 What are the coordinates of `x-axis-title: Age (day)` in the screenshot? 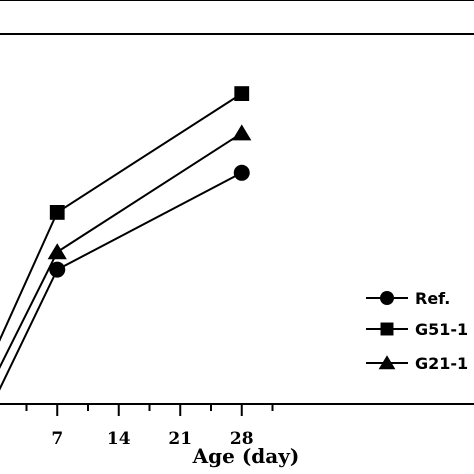 It's located at (246, 456).